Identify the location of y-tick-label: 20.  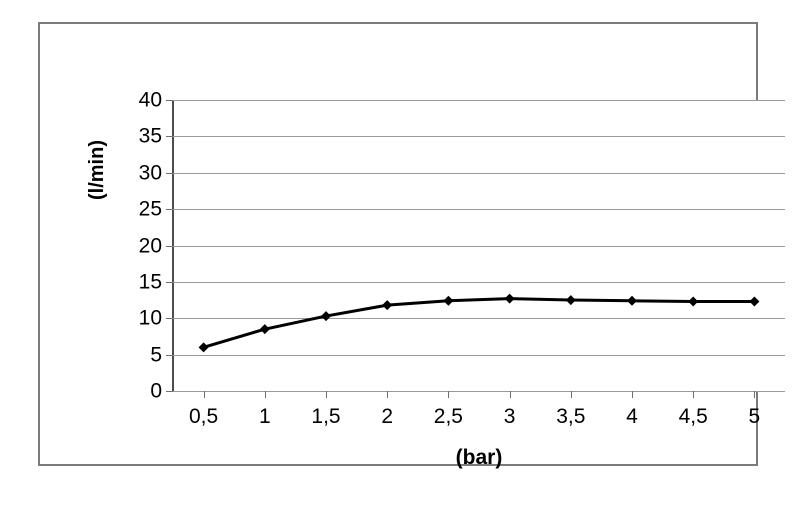
(150, 245).